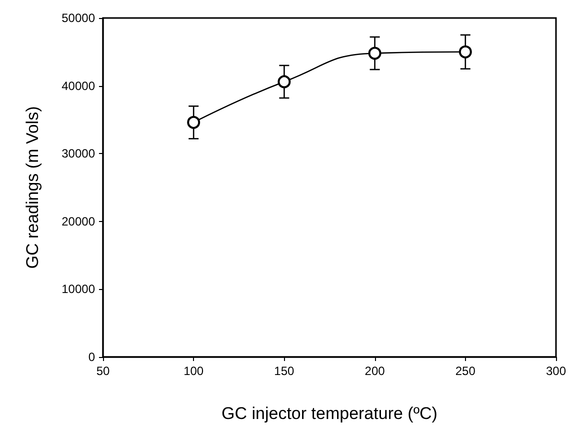  I want to click on x-tick-label: 250, so click(465, 371).